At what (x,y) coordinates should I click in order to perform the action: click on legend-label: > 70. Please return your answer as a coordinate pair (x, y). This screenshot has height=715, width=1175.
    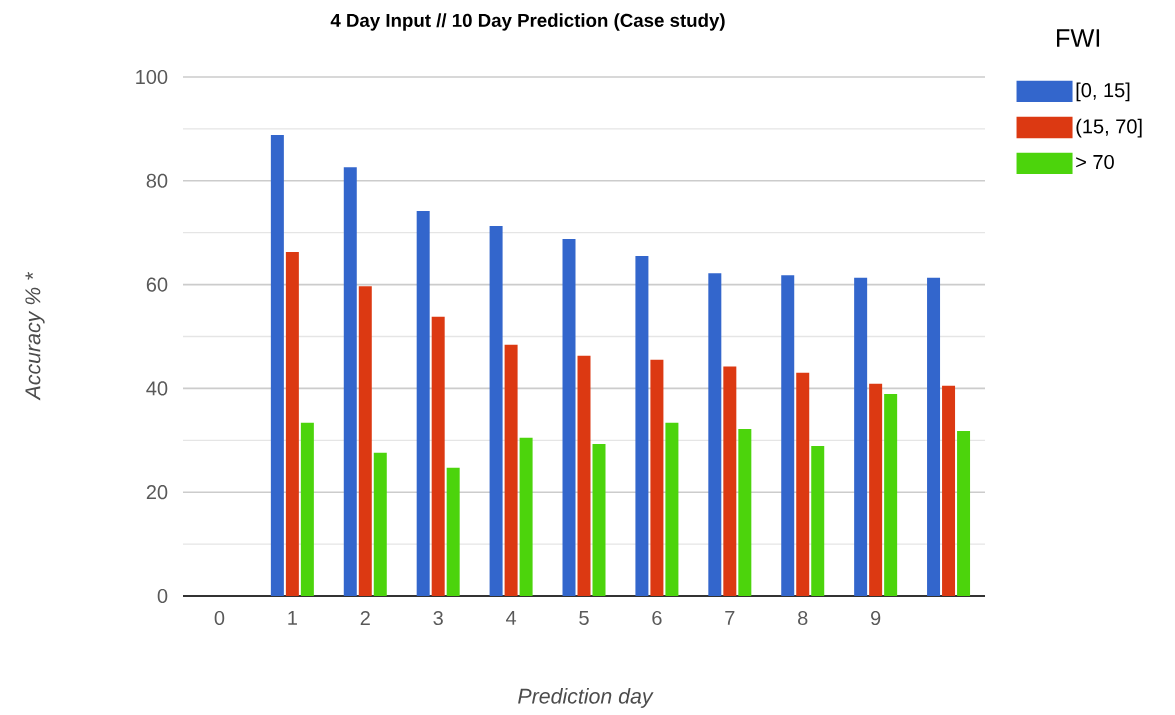
    Looking at the image, I should click on (1095, 162).